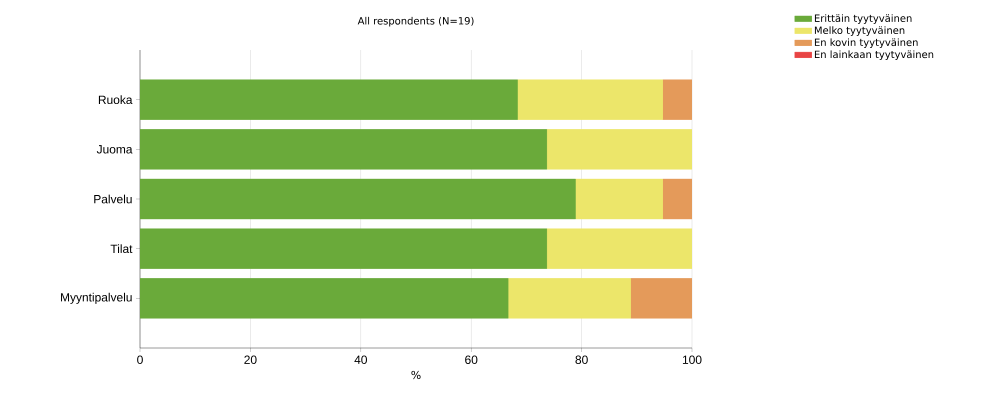 The image size is (998, 409). Describe the element at coordinates (863, 19) in the screenshot. I see `legend-label: Erittäin tyytyväinen` at that location.